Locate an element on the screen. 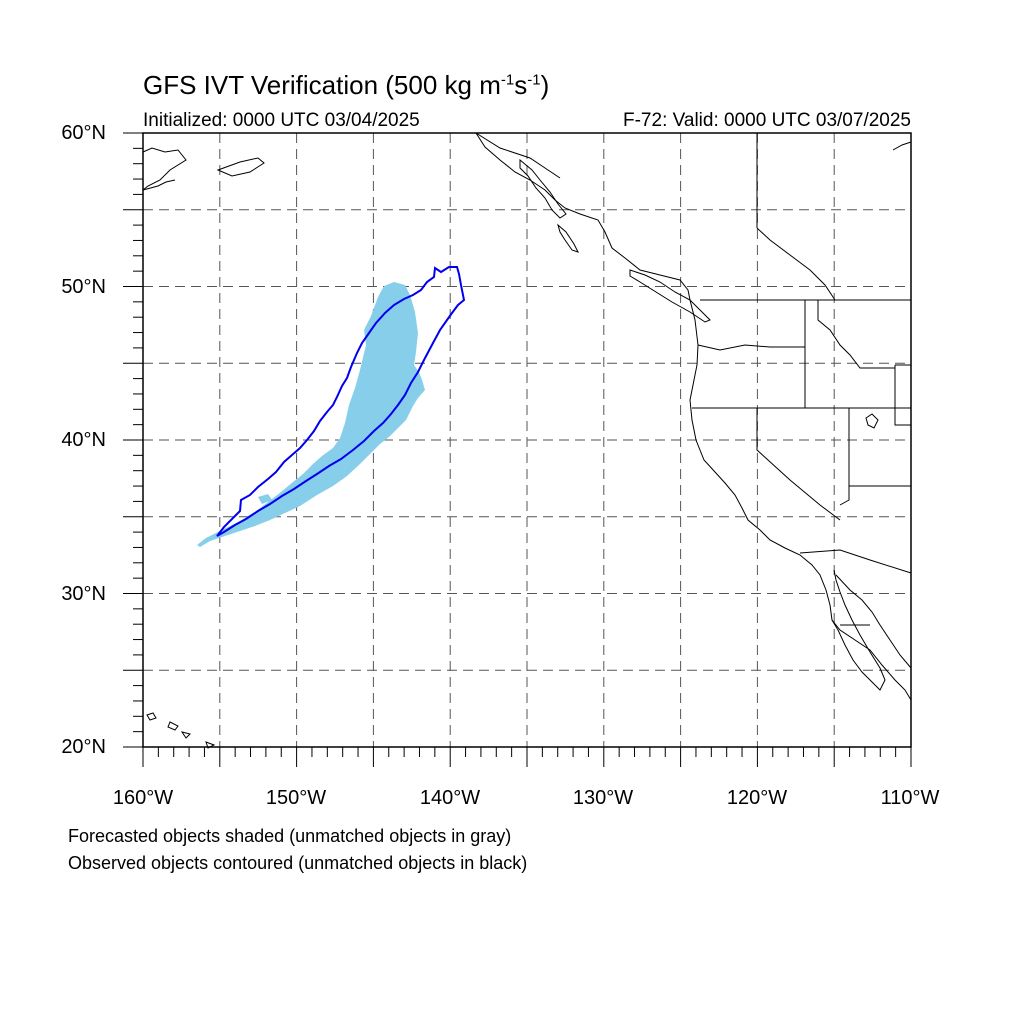 Image resolution: width=1024 pixels, height=1024 pixels. lat-label-60n: 60°N is located at coordinates (83, 133).